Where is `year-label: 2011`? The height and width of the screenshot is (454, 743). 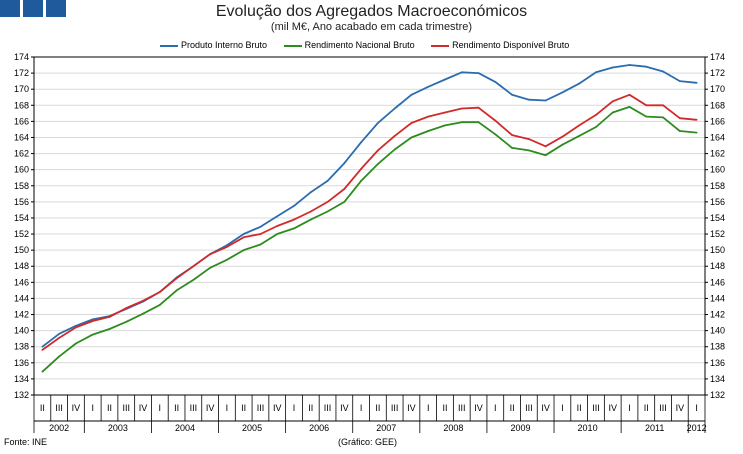
year-label: 2011 is located at coordinates (654, 428).